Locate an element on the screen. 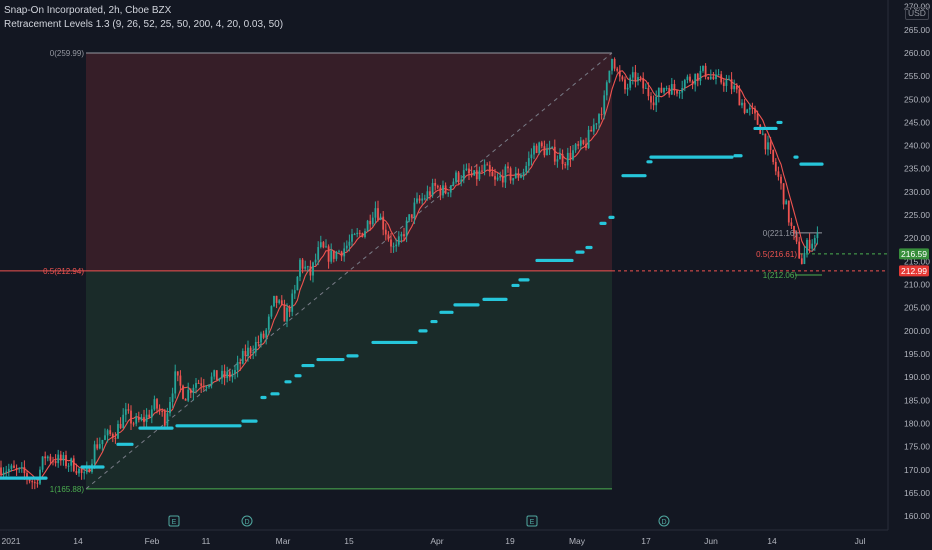  time-tick-label: Jul is located at coordinates (860, 541).